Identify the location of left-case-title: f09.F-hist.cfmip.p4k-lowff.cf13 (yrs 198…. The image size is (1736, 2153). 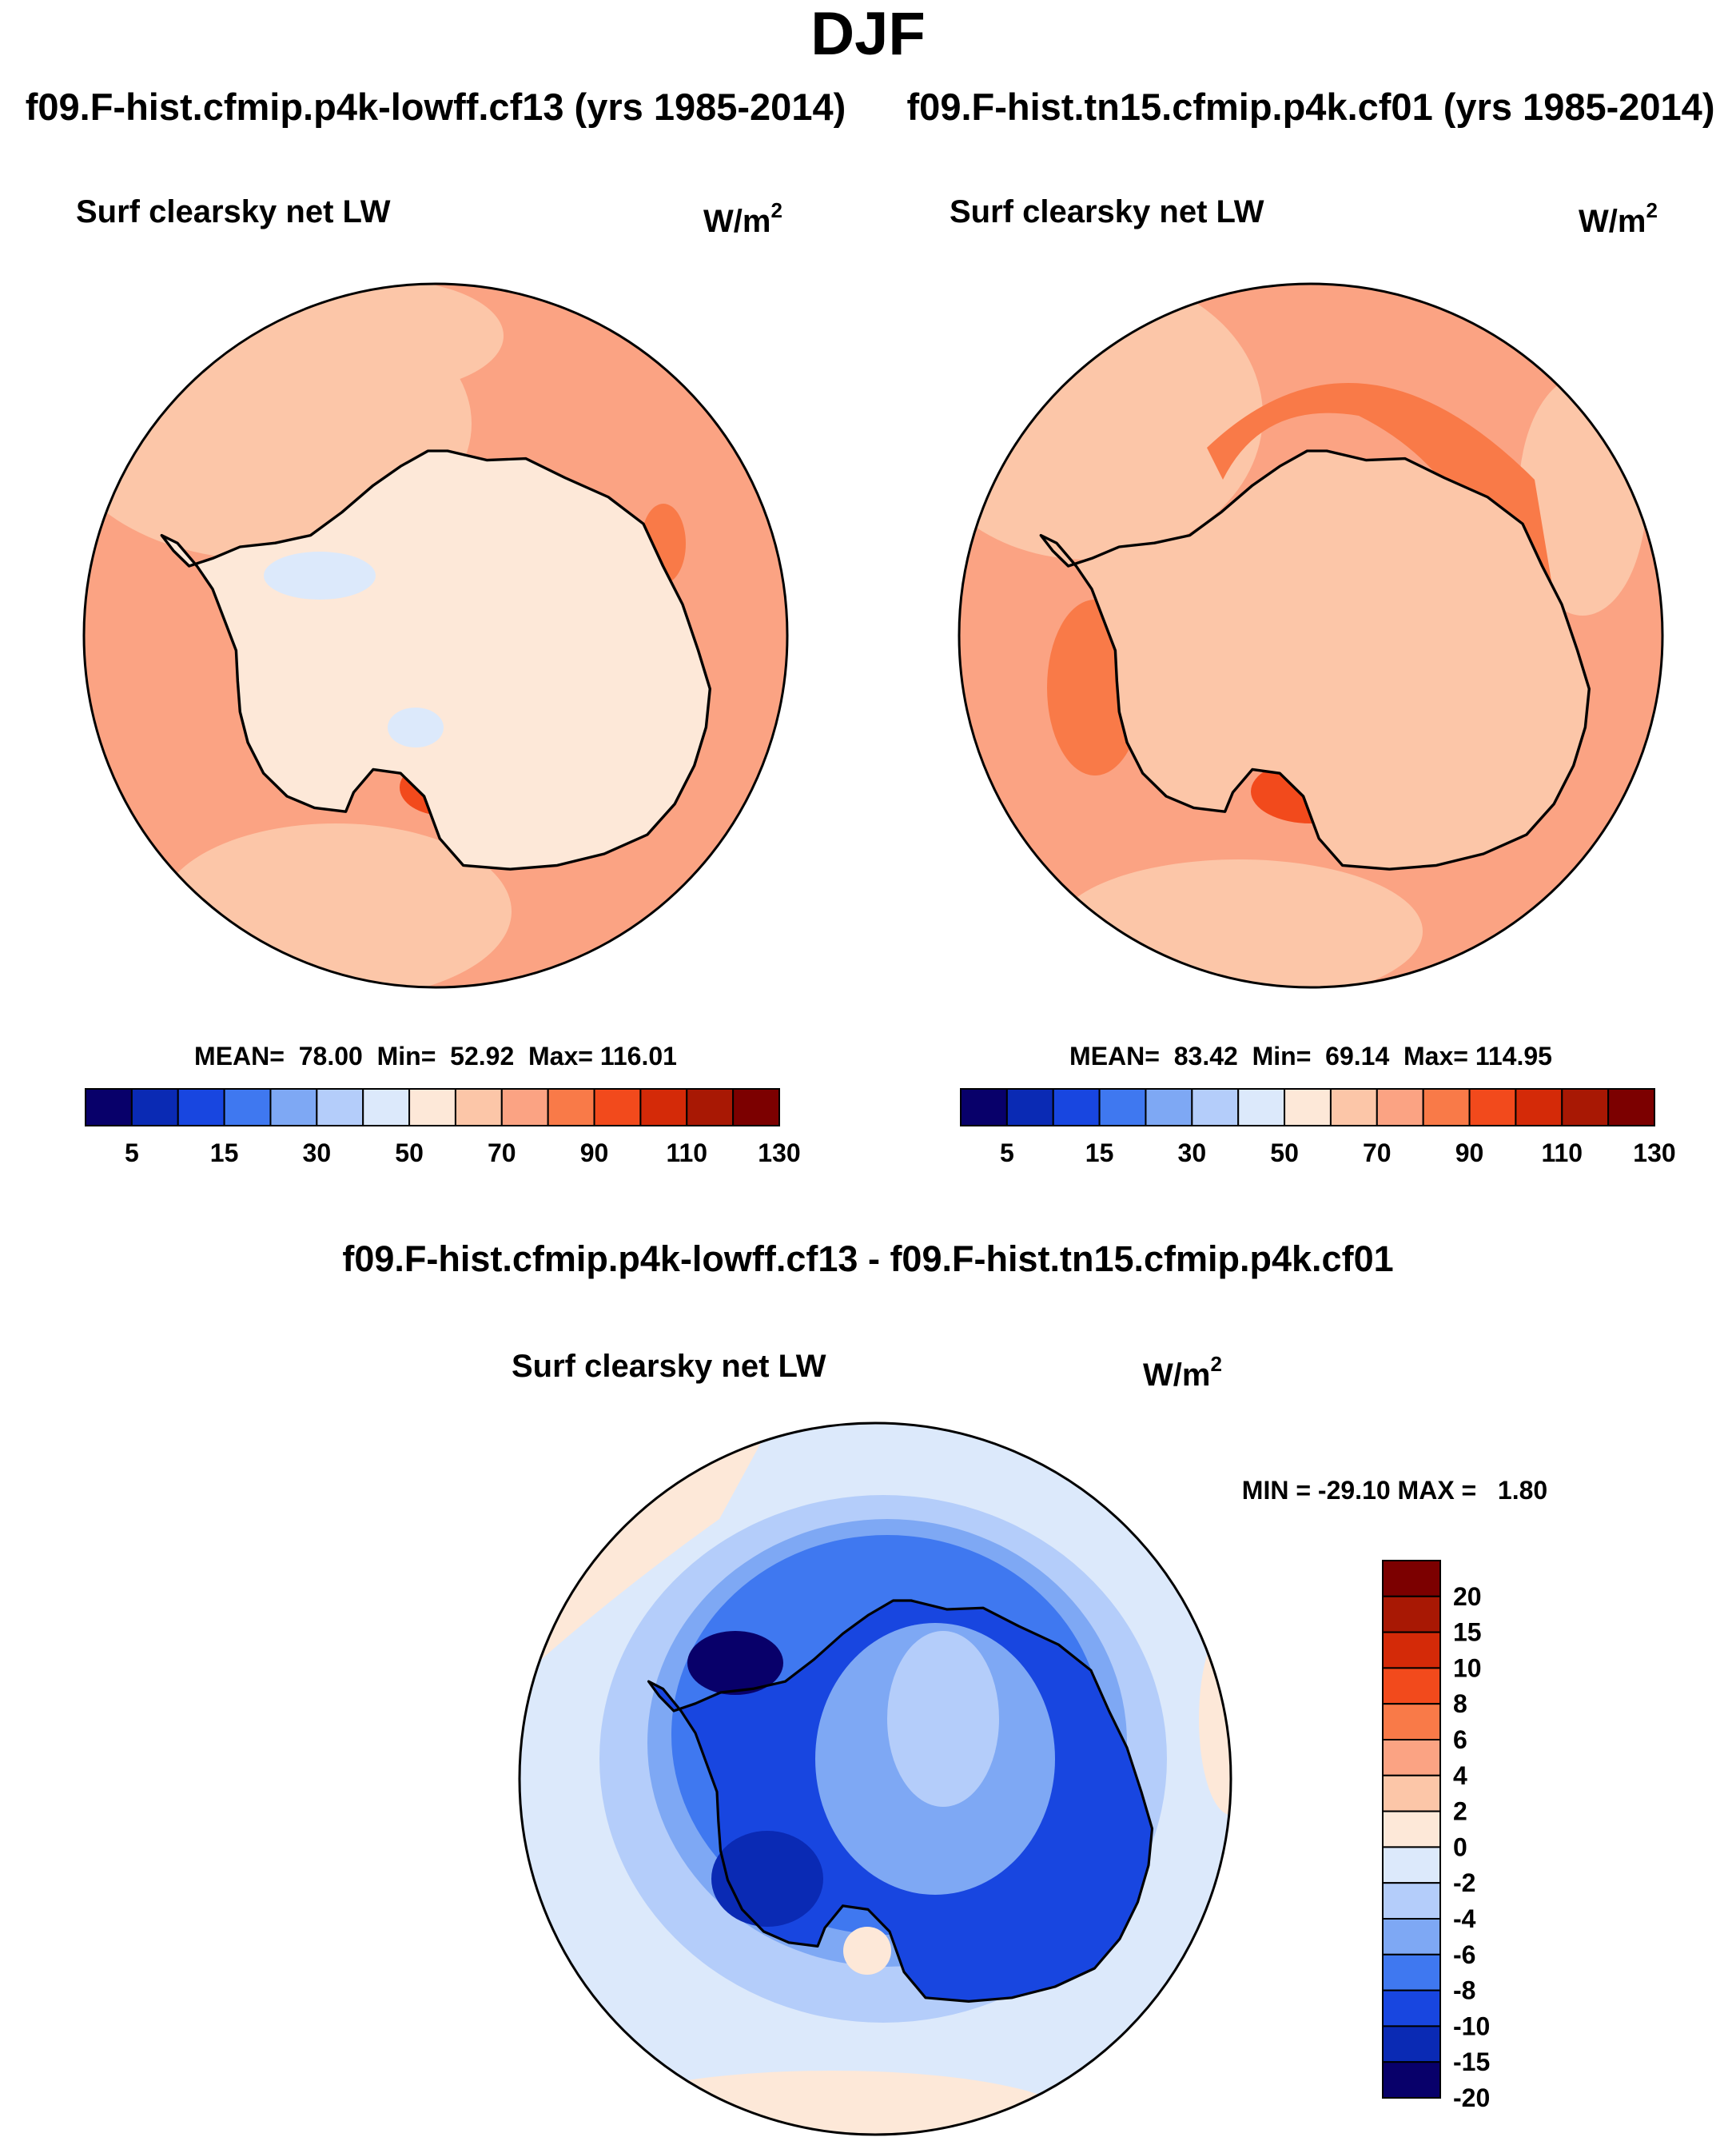
(436, 107).